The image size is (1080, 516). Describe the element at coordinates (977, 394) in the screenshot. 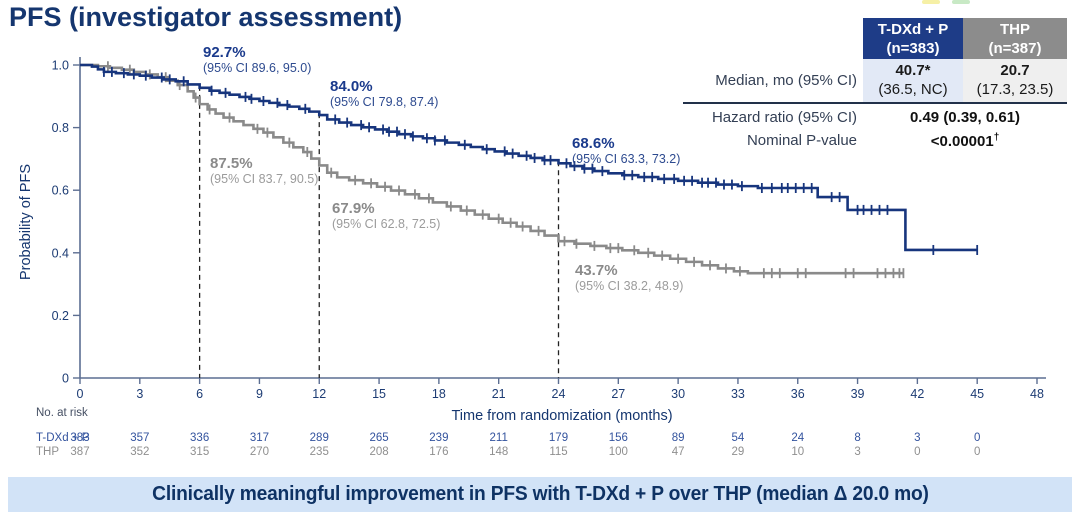

I see `x-tick-label: 45` at that location.